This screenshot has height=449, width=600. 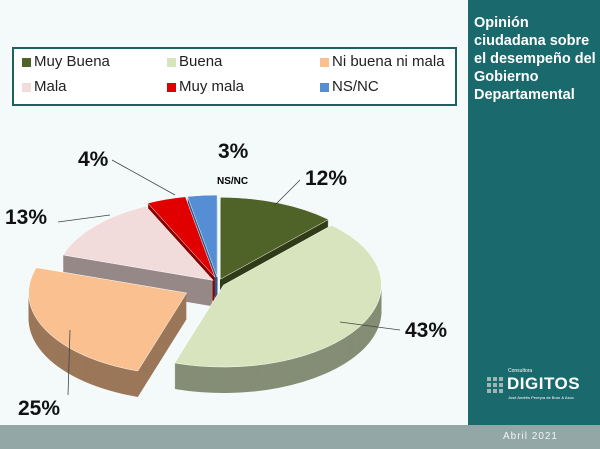 I want to click on legend-label: Ni buena ni mala, so click(x=388, y=61).